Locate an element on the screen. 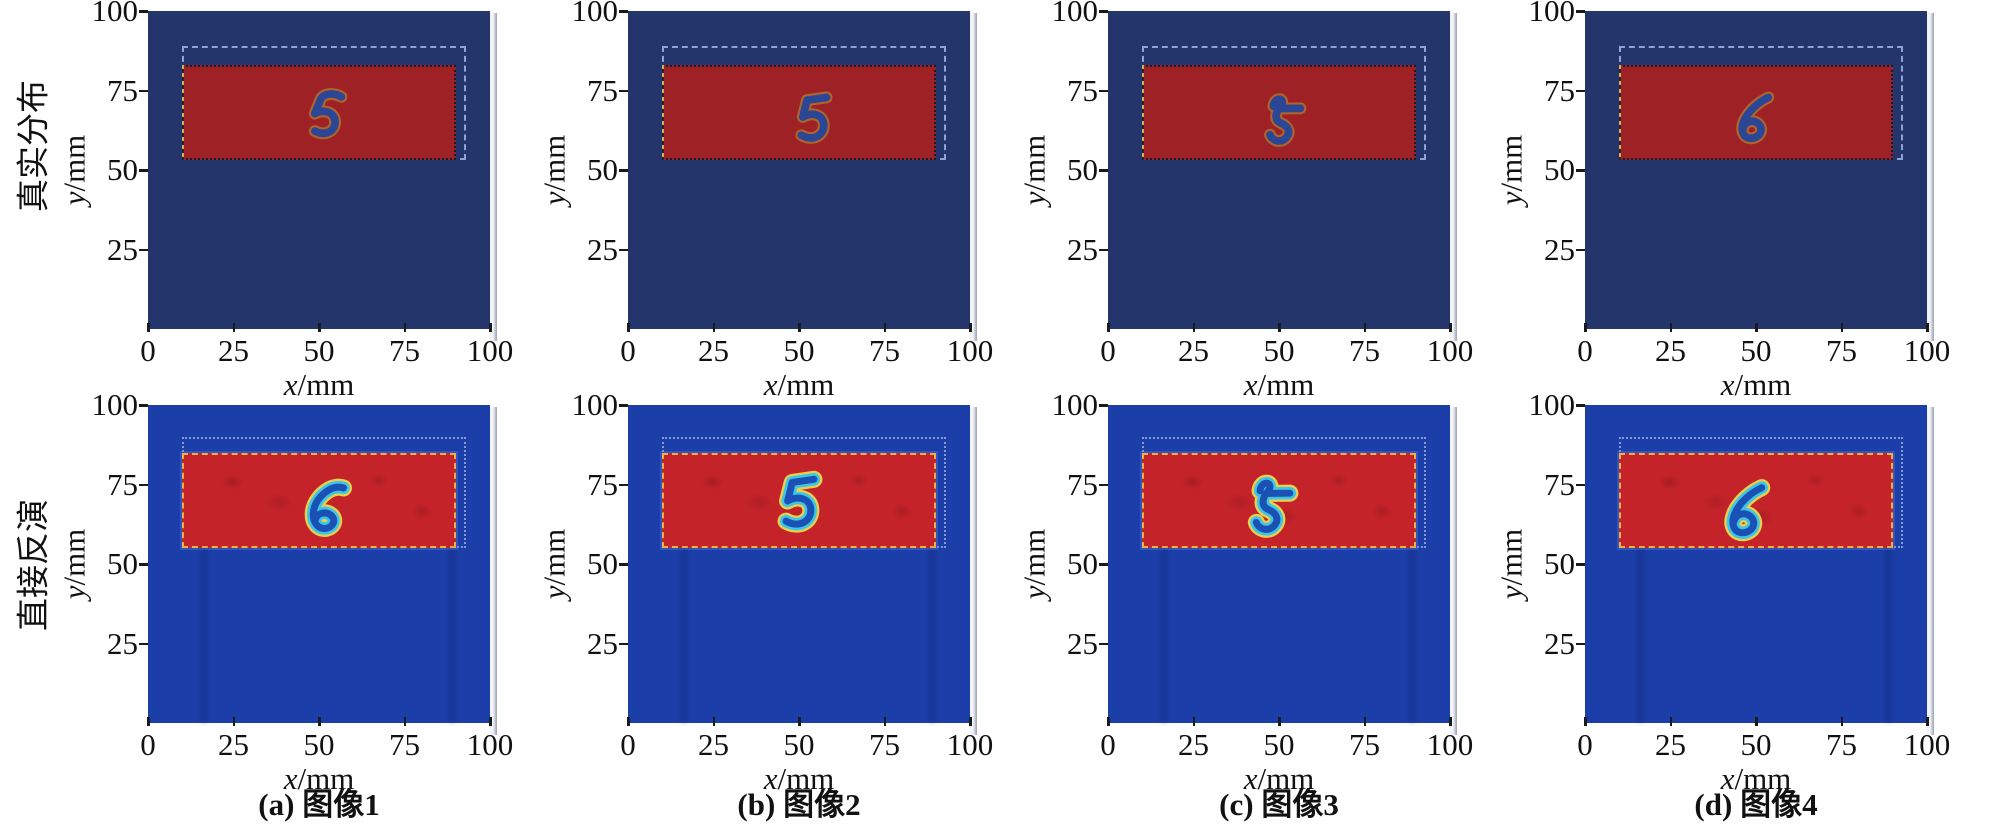 Image resolution: width=2008 pixels, height=829 pixels. y-tick-label: 75 is located at coordinates (1082, 484).